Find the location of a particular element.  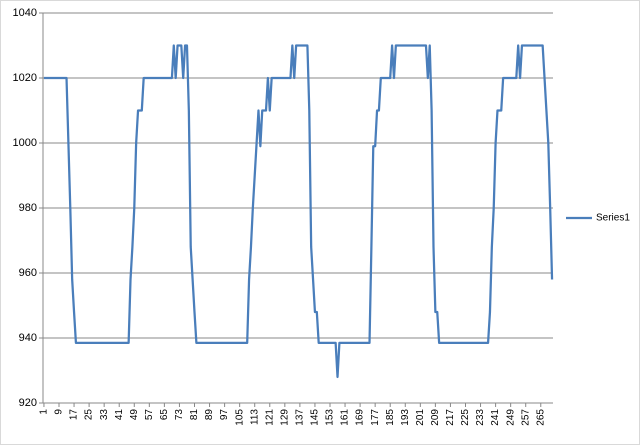

x-tick-label: 9 is located at coordinates (59, 412).